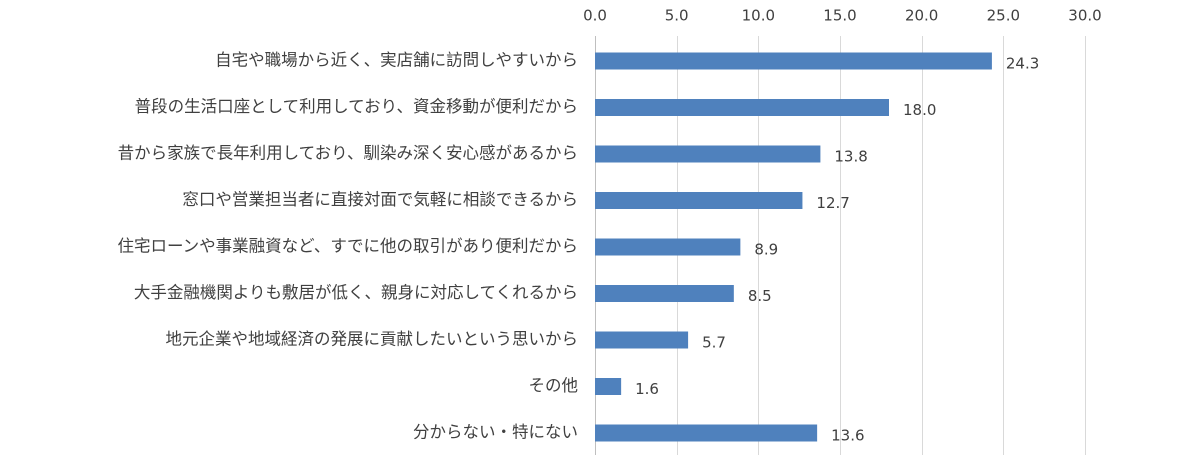 The image size is (1186, 472). What do you see at coordinates (766, 250) in the screenshot?
I see `data-label: 8.9` at bounding box center [766, 250].